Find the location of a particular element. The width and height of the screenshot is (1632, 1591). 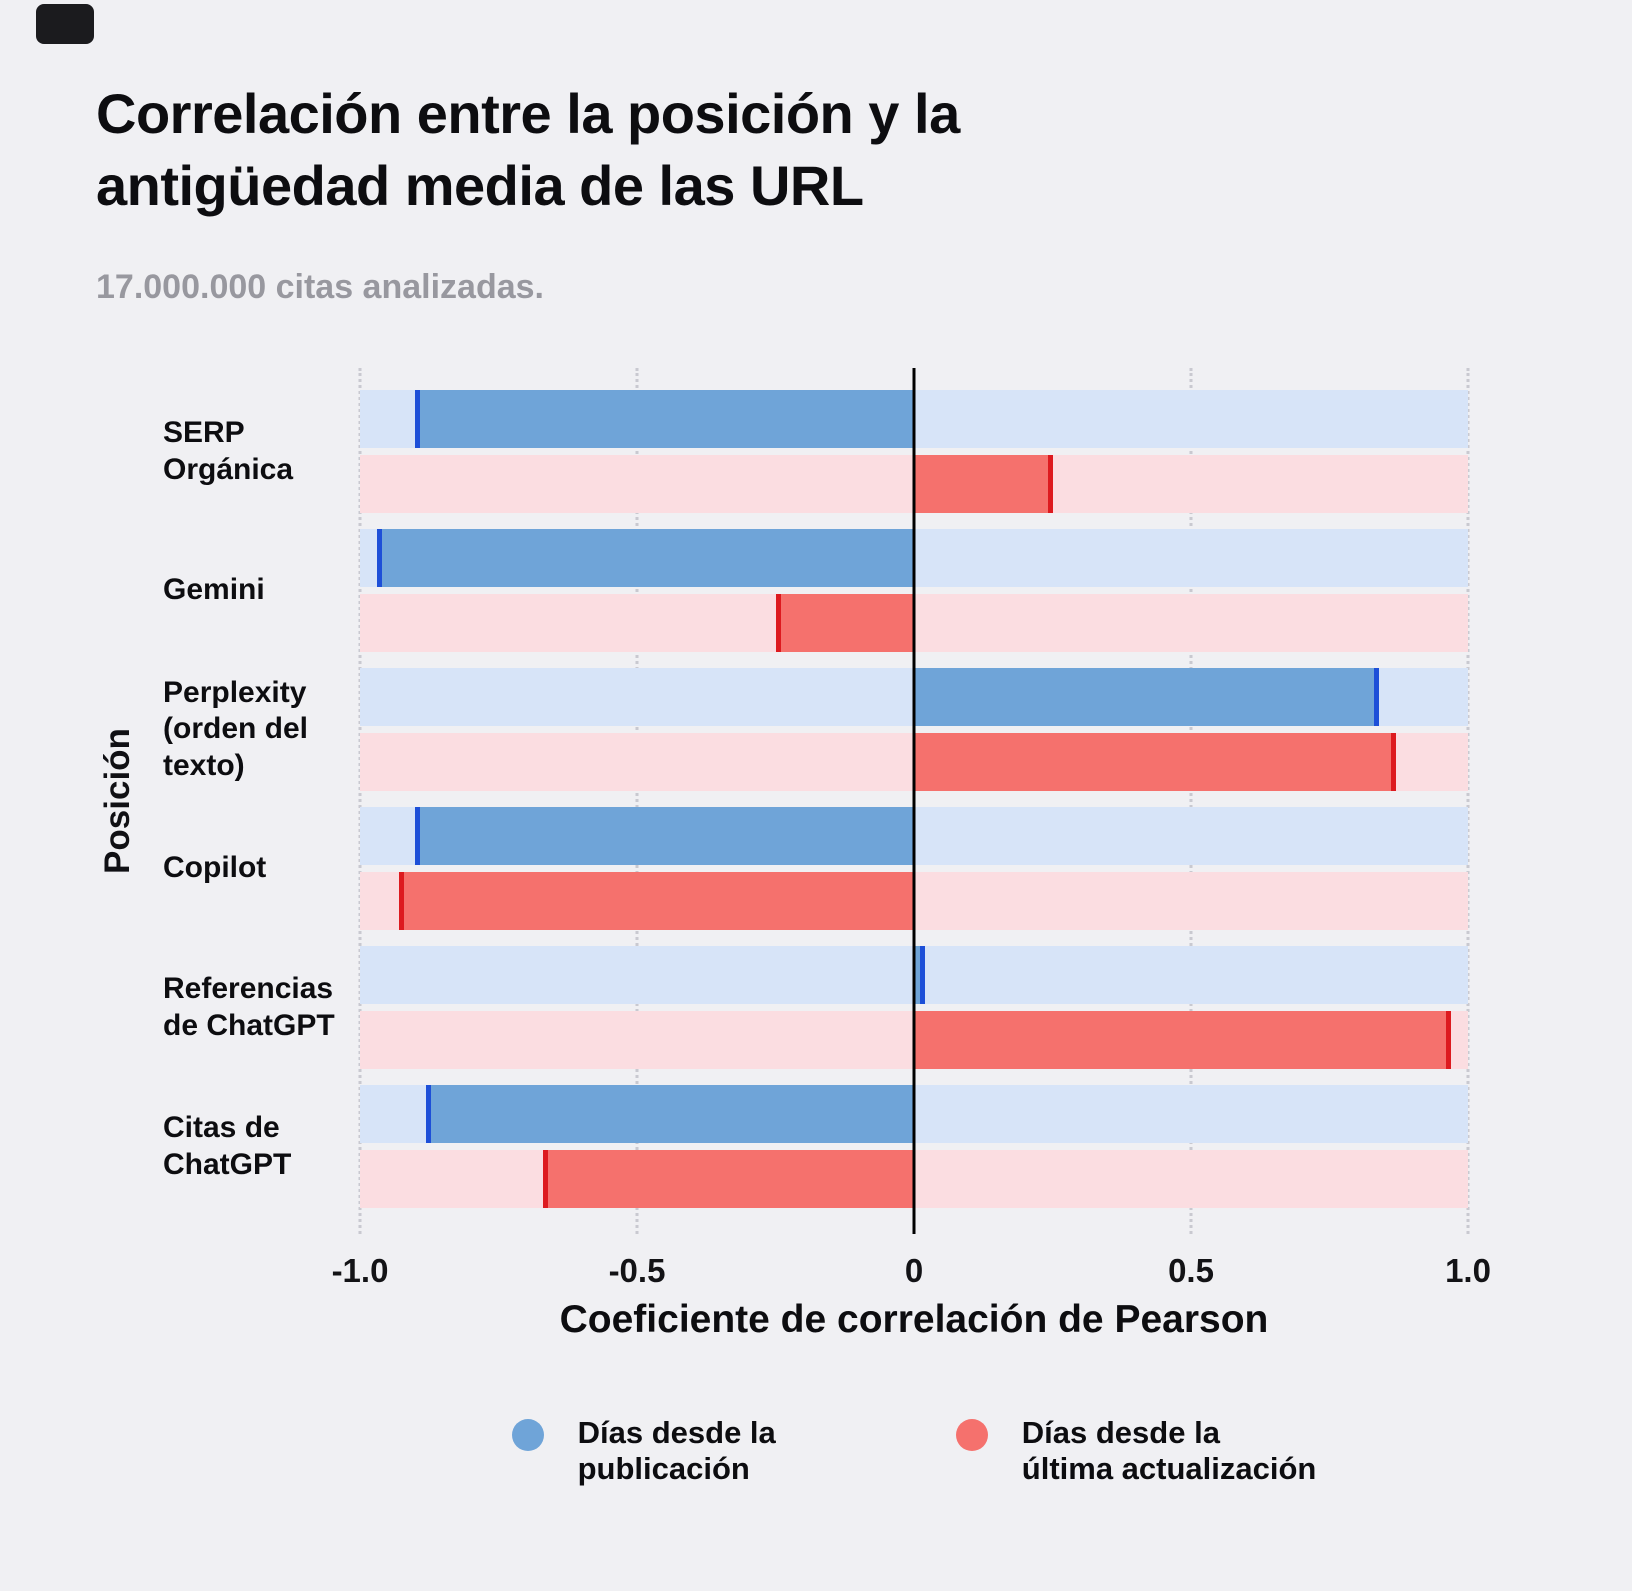

category-label: Citas de ChatGPT is located at coordinates (227, 1145).